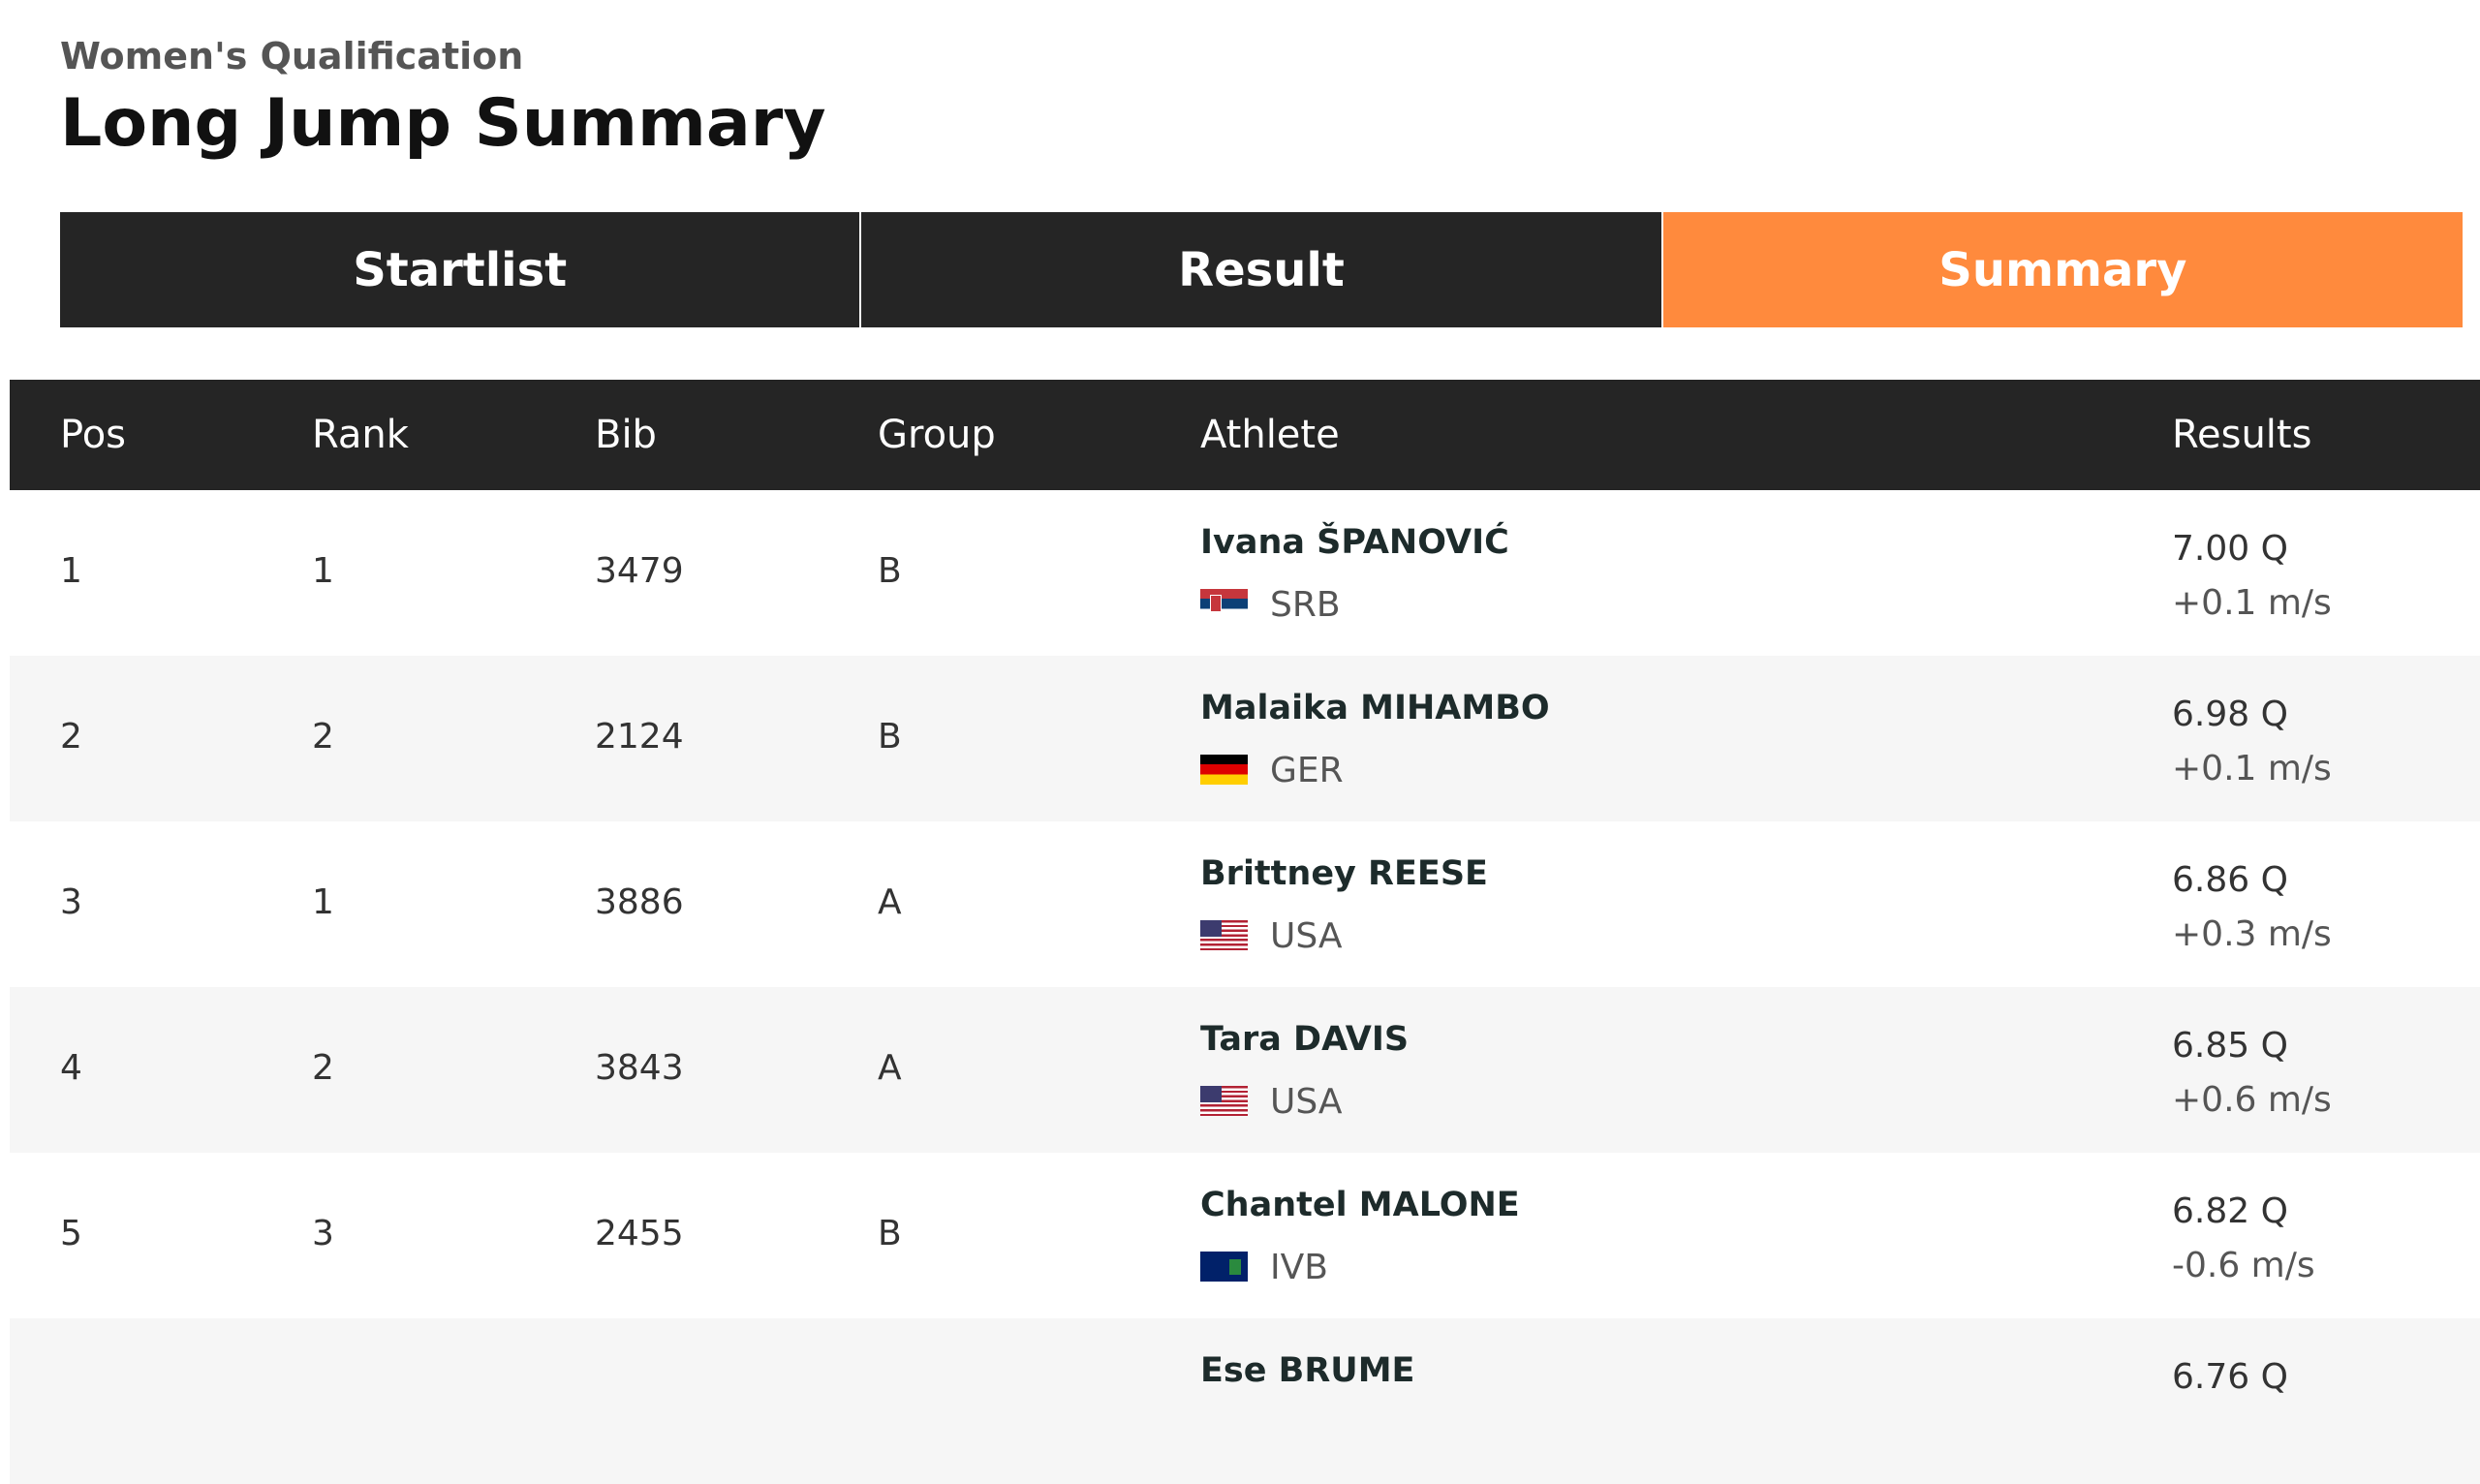 The width and height of the screenshot is (2480, 1484). Describe the element at coordinates (71, 902) in the screenshot. I see `pos-cell: 3` at that location.